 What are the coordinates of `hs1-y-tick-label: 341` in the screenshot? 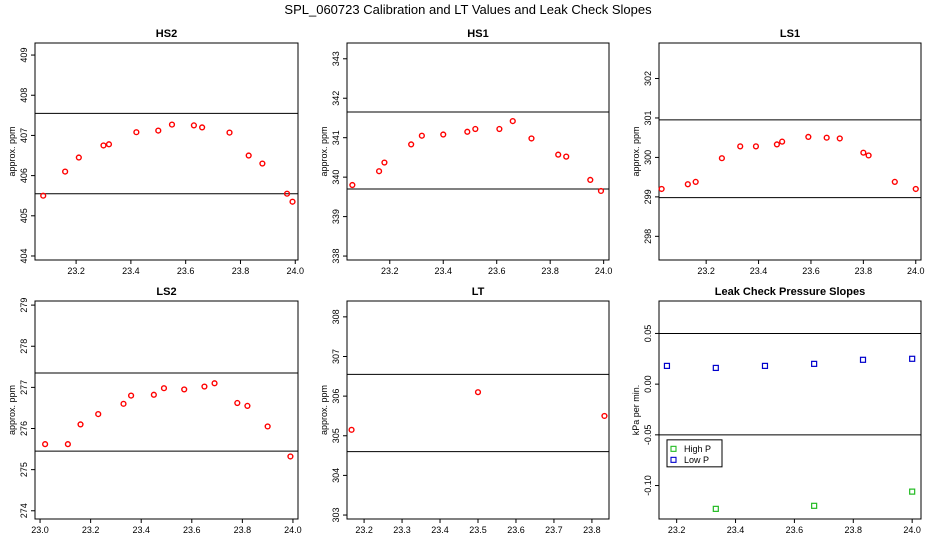 It's located at (336, 137).